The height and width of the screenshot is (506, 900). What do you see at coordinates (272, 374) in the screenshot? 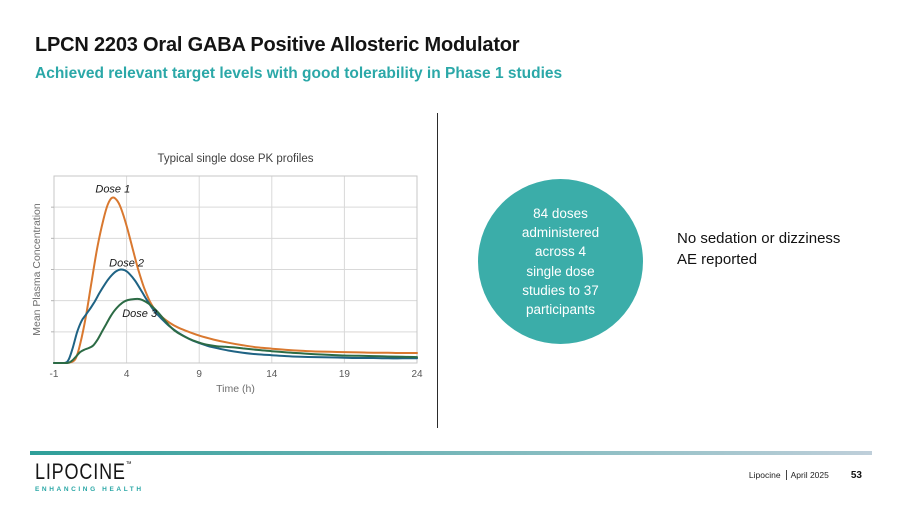
I see `x-tick-label: 14` at bounding box center [272, 374].